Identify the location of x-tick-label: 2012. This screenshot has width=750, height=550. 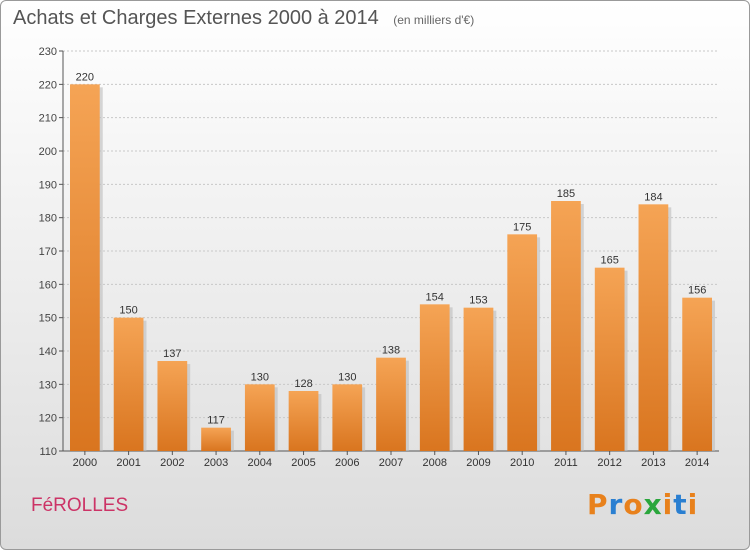
(609, 463).